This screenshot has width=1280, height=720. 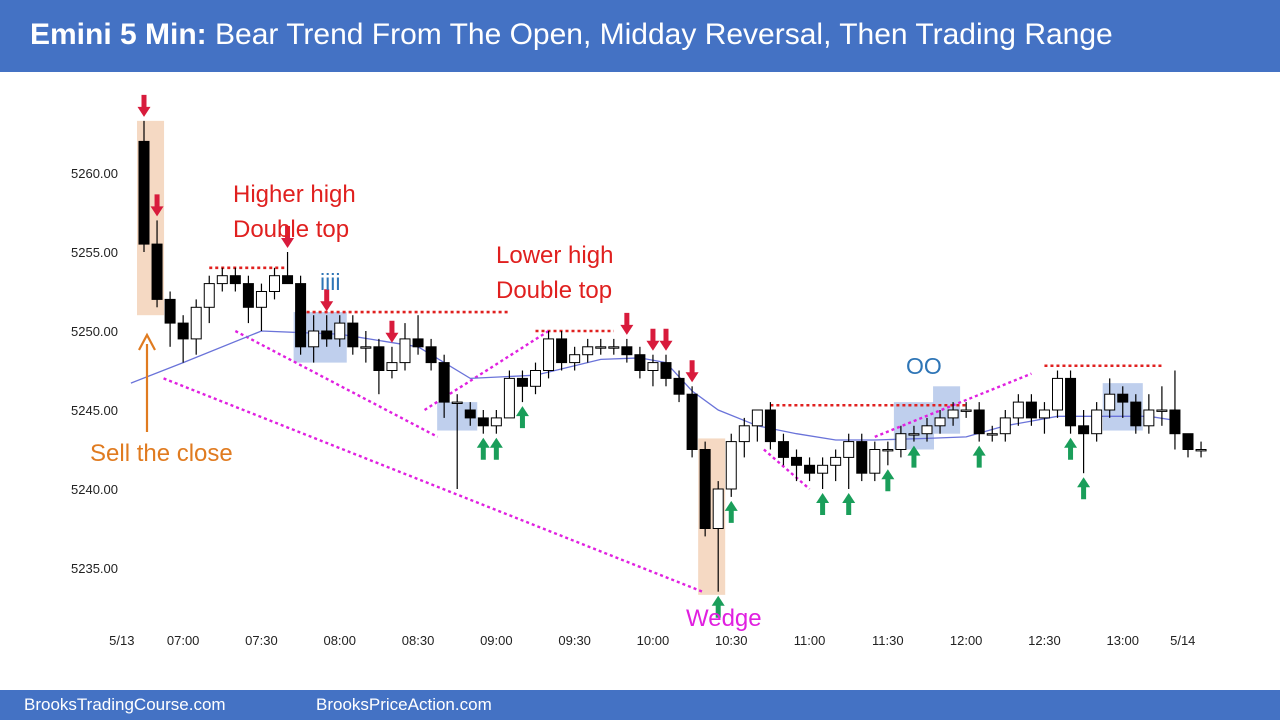 What do you see at coordinates (121, 640) in the screenshot?
I see `x-tick-label: 5/13` at bounding box center [121, 640].